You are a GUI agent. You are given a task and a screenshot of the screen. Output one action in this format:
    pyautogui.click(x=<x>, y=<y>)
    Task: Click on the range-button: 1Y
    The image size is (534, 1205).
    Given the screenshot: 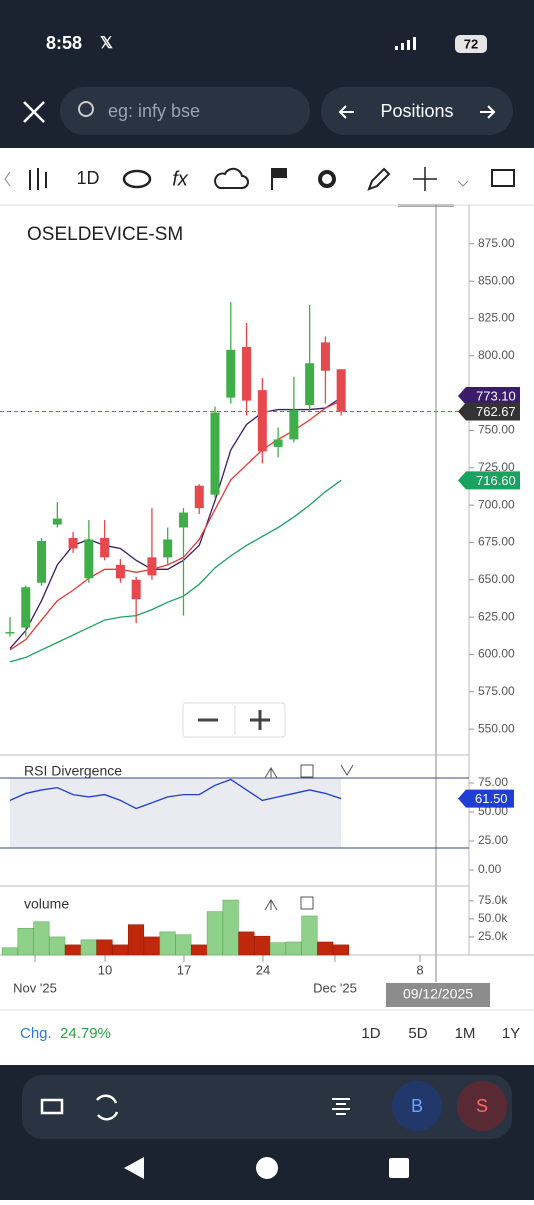 What is the action you would take?
    pyautogui.click(x=511, y=1033)
    